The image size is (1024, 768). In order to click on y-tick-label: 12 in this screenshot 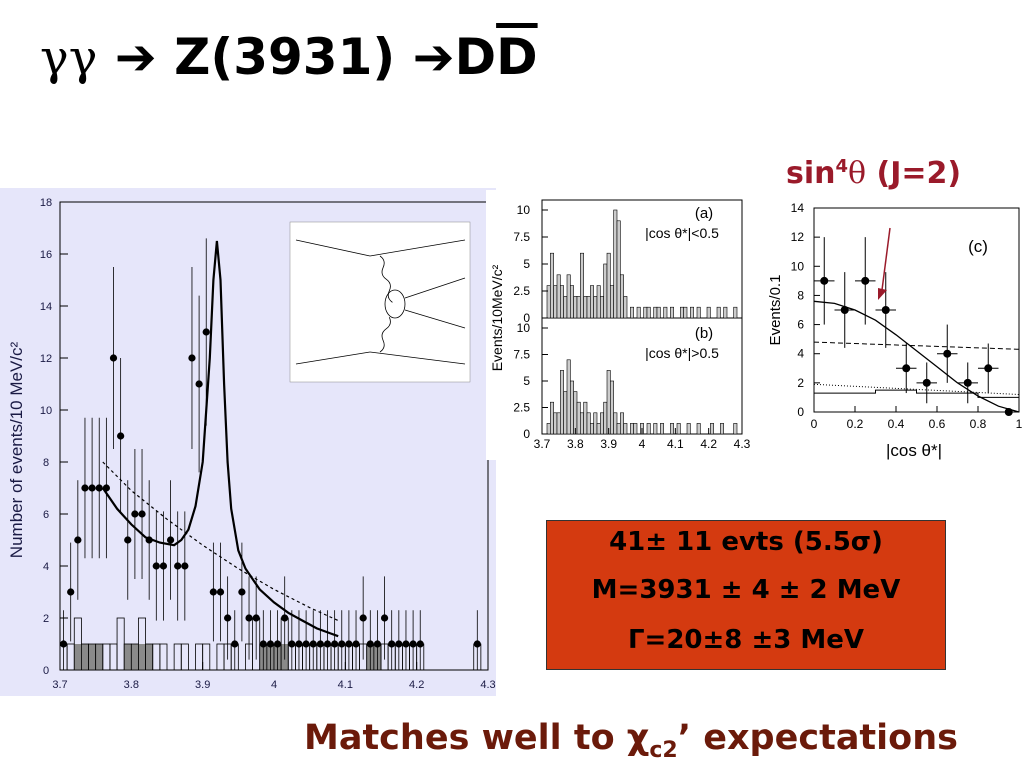, I will do `click(798, 237)`.